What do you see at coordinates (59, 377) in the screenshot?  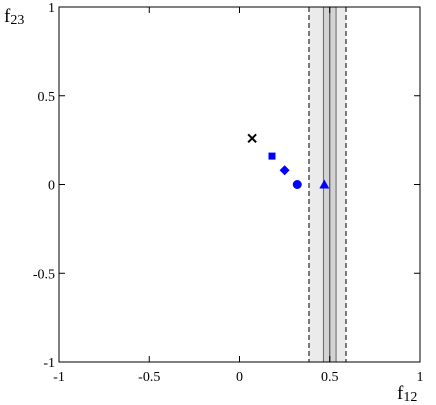 I see `x-tick-label: -1` at bounding box center [59, 377].